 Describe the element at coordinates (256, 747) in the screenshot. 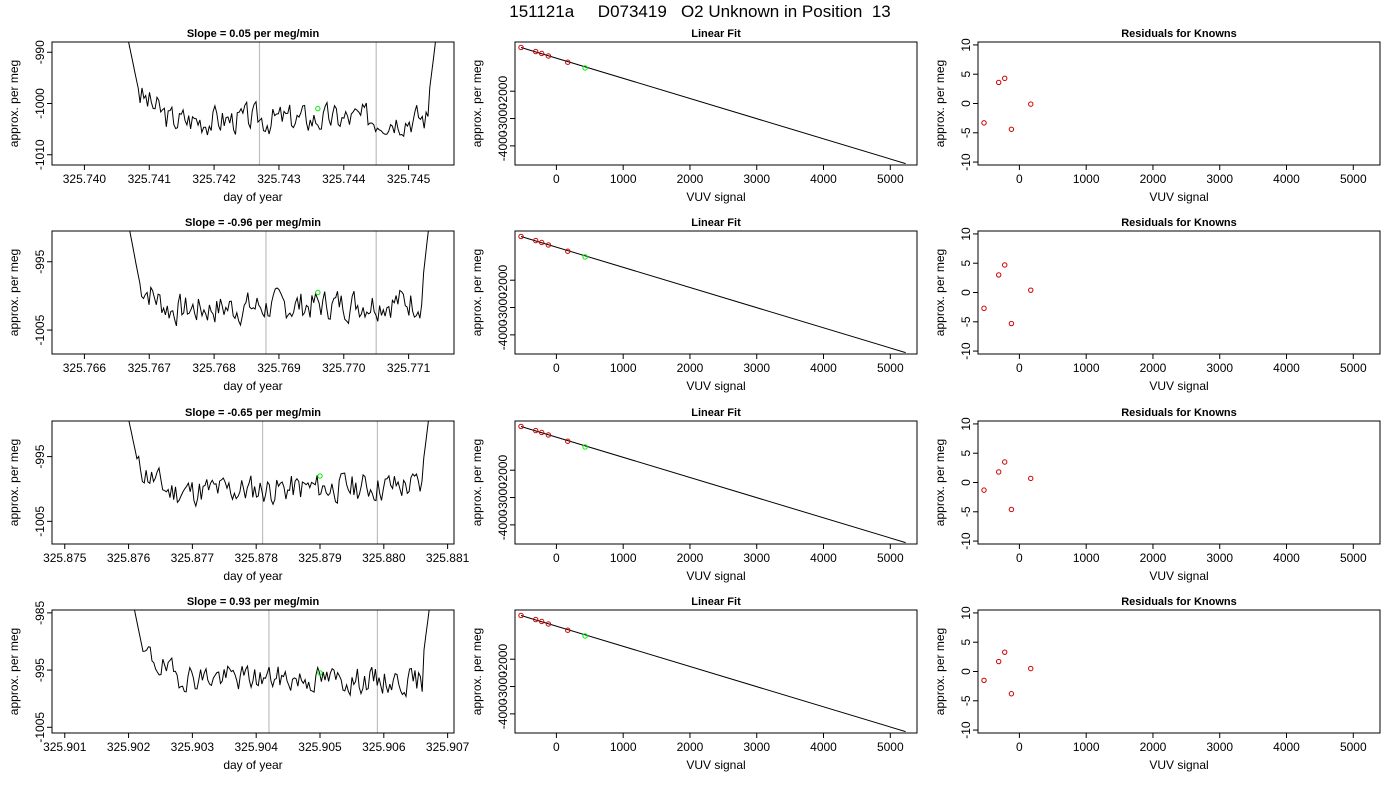

I see `x-tick-label: 325.904` at that location.